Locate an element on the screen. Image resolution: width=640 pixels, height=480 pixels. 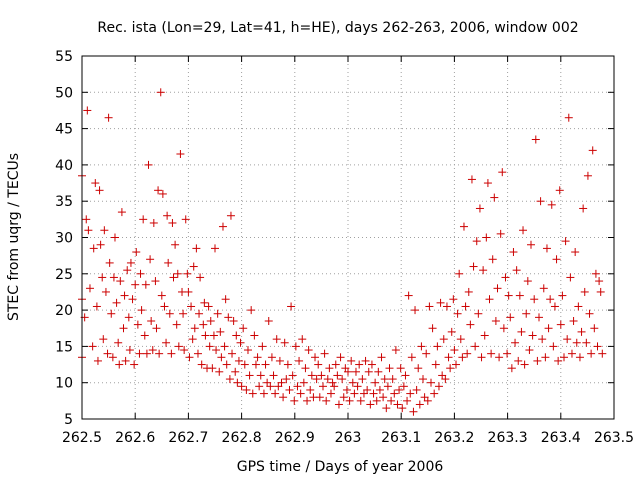
x-tick-label: 263.3 is located at coordinates (508, 438).